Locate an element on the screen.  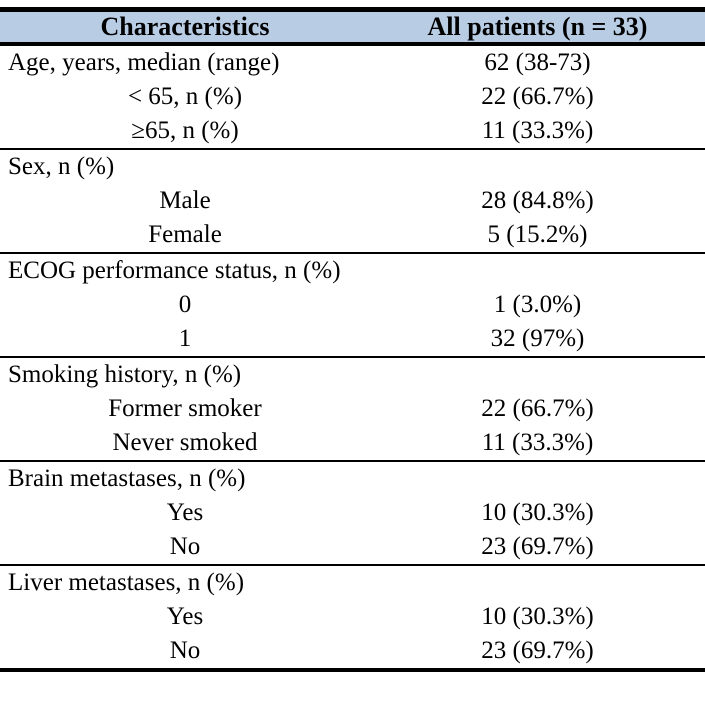
row-label-cell: ECOG performance status, n (%) is located at coordinates (185, 270).